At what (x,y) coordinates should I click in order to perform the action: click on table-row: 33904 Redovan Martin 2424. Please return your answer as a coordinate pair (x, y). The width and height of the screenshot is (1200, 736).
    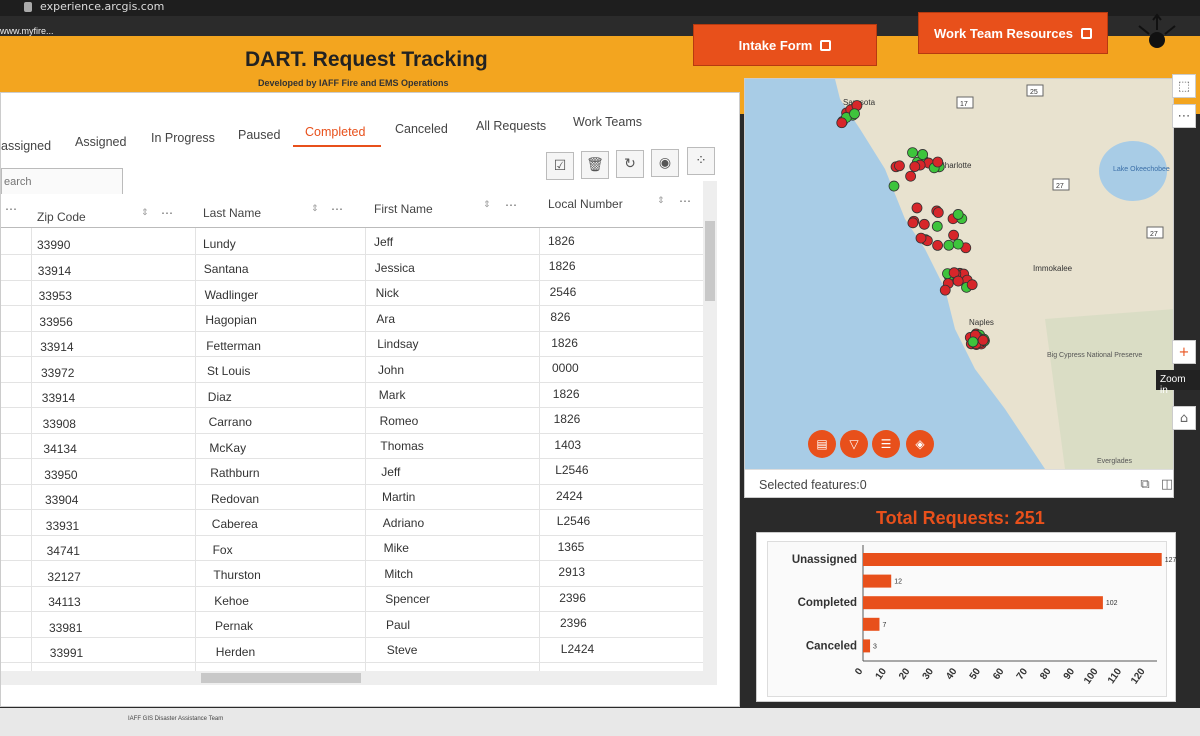
    Looking at the image, I should click on (359, 497).